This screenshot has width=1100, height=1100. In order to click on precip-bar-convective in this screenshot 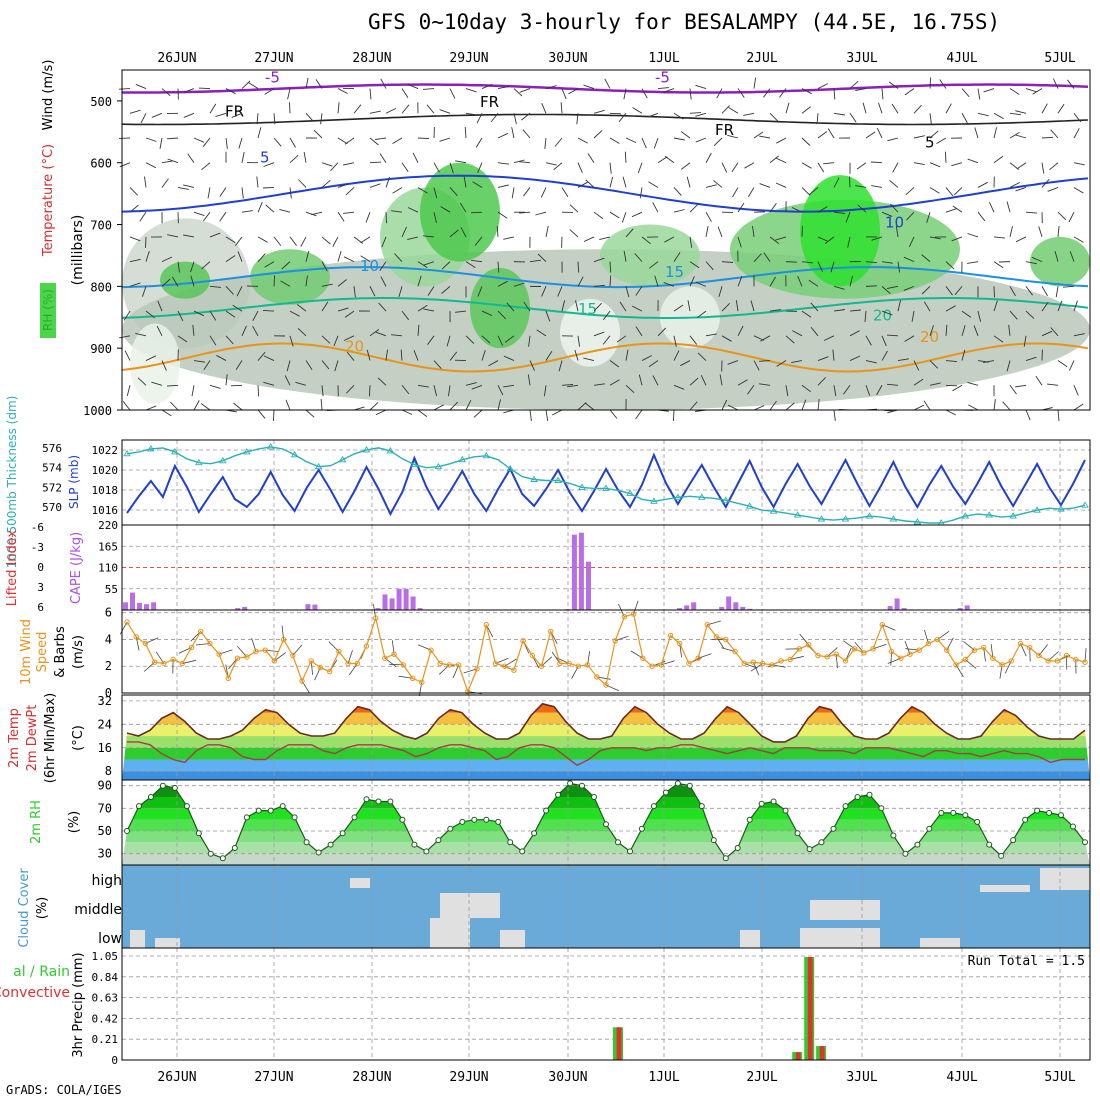, I will do `click(619, 1043)`.